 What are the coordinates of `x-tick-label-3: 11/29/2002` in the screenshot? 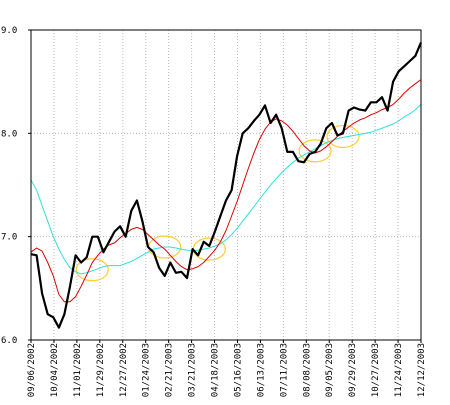 It's located at (101, 370).